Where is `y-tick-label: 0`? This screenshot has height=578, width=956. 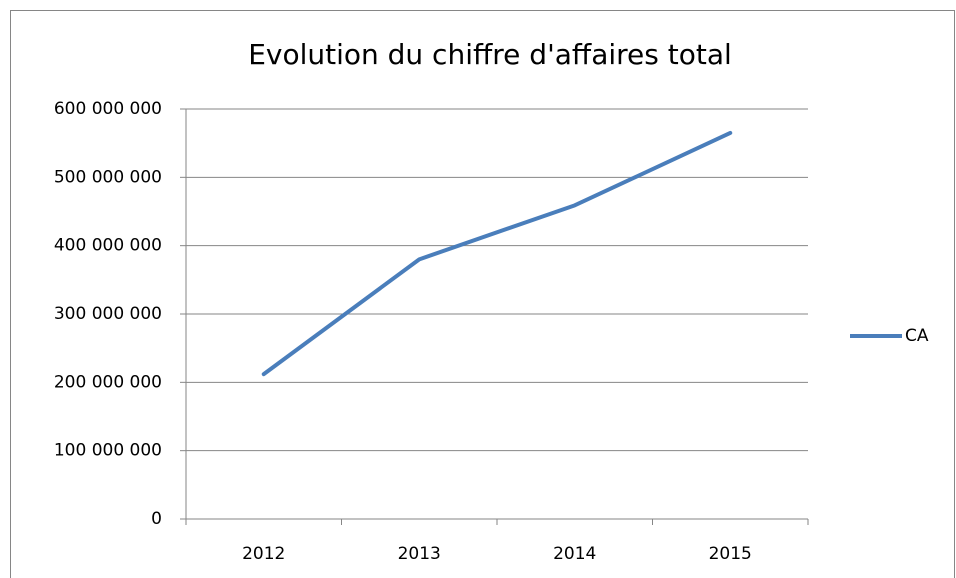 y-tick-label: 0 is located at coordinates (156, 519).